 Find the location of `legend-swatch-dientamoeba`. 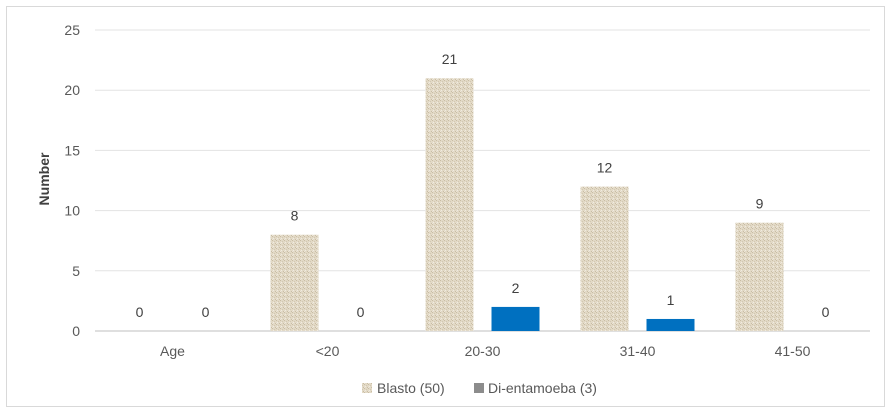

legend-swatch-dientamoeba is located at coordinates (479, 388).